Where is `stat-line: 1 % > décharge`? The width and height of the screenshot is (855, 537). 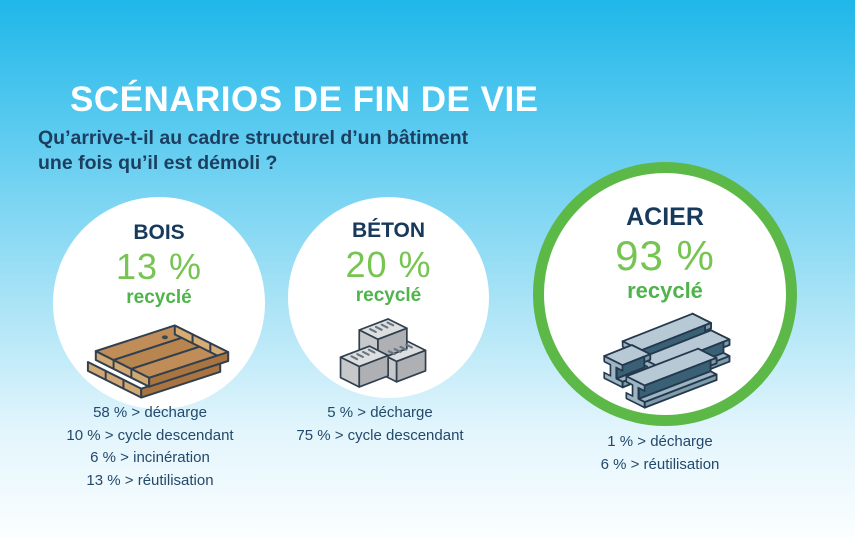
stat-line: 1 % > décharge is located at coordinates (660, 441).